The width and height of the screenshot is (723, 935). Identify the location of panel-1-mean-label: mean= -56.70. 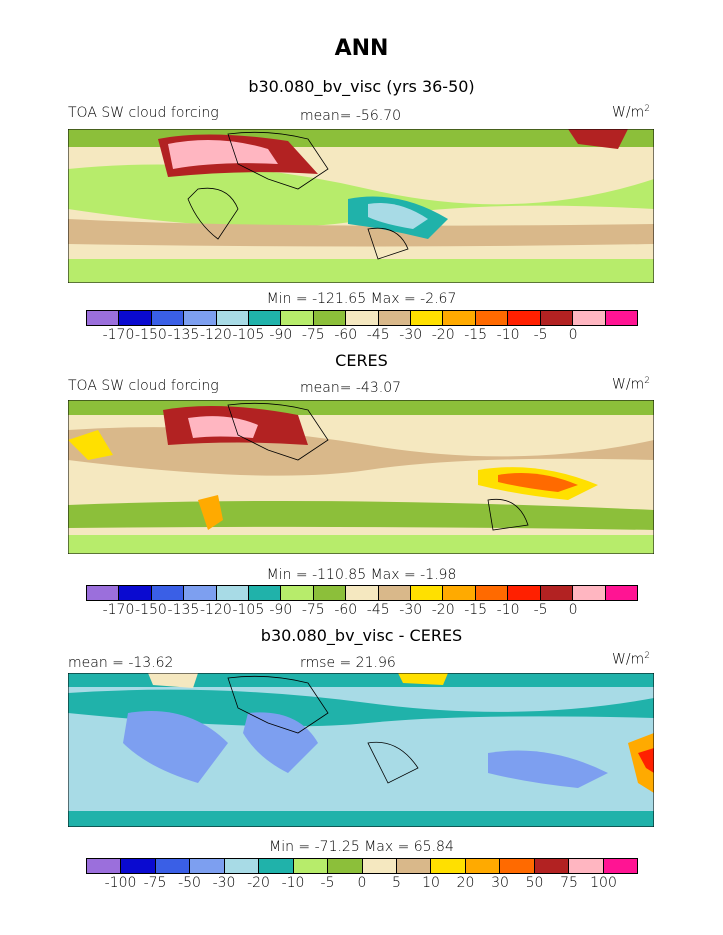
(351, 116).